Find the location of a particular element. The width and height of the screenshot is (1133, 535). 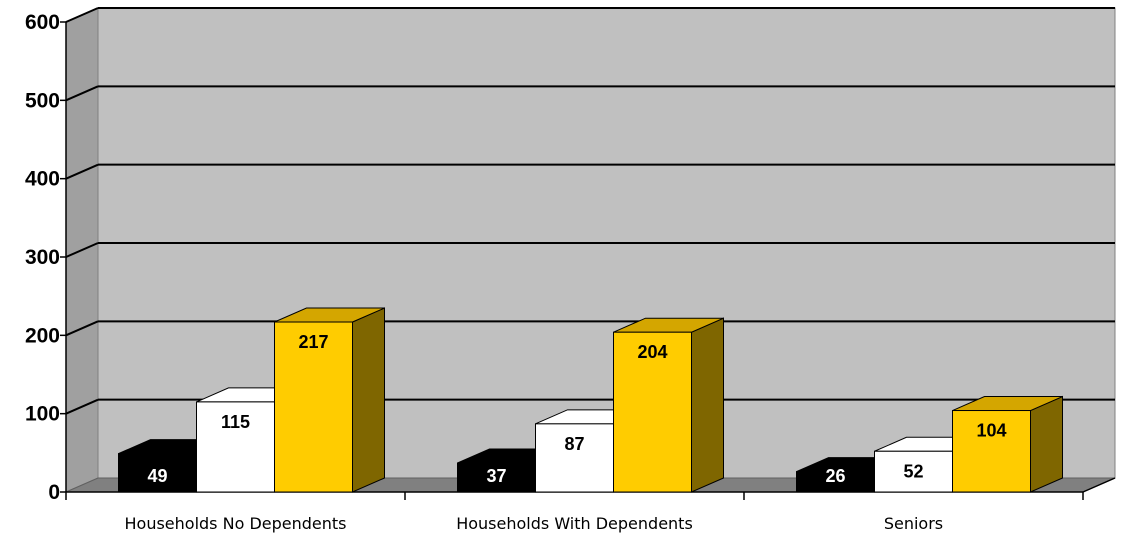

data-label: 26 is located at coordinates (835, 476).